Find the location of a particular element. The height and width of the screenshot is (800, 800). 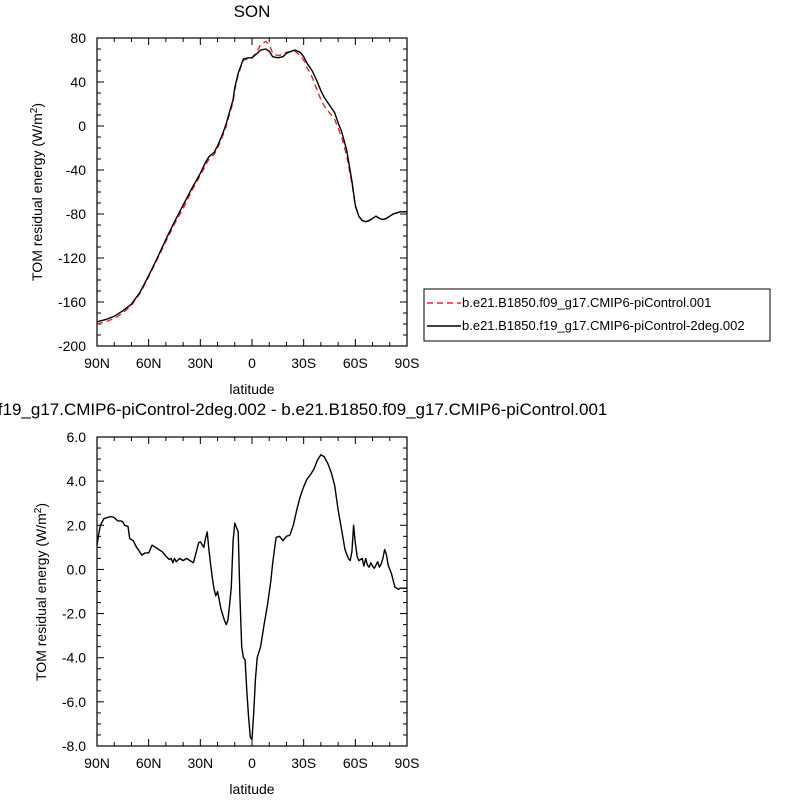

legend-box is located at coordinates (597, 315).